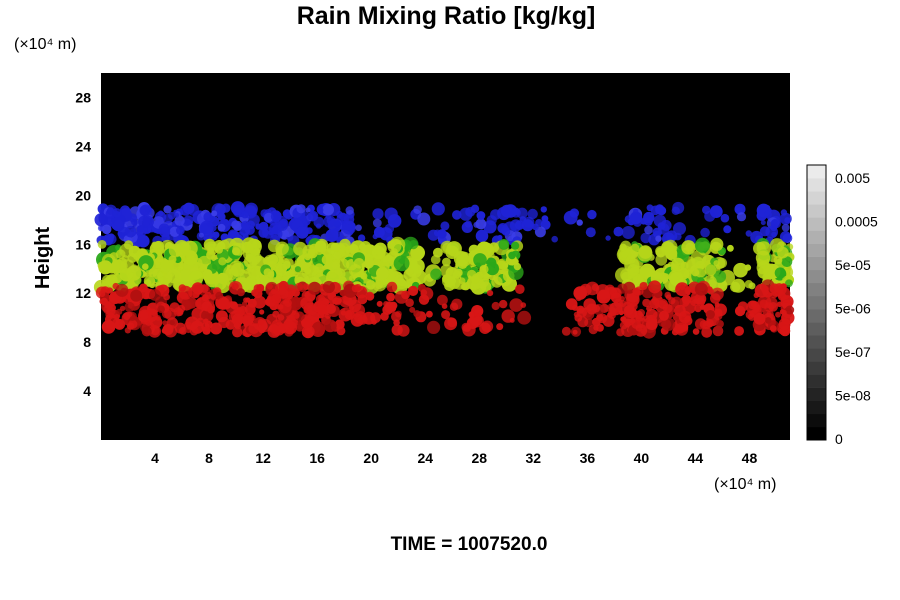  I want to click on y-tick-label: 20, so click(83, 195).